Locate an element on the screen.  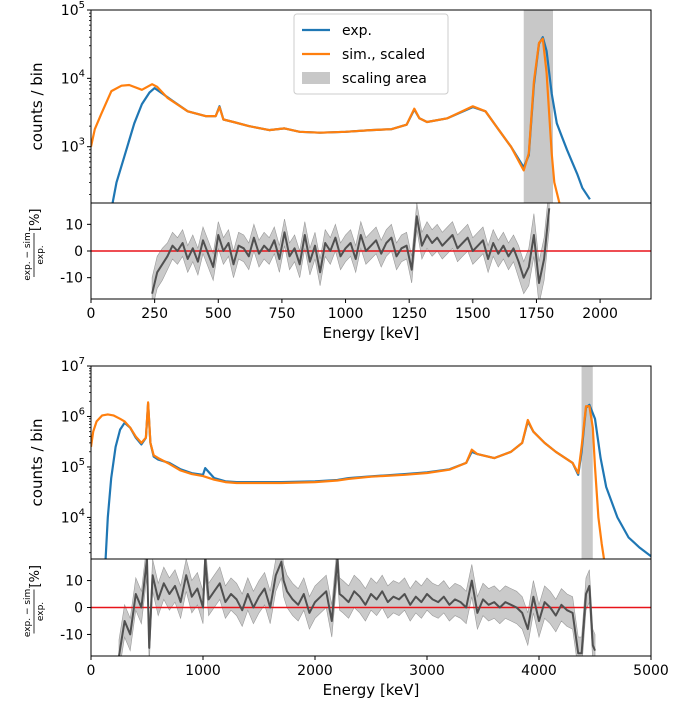
x-tick-label: 1750 is located at coordinates (537, 314).